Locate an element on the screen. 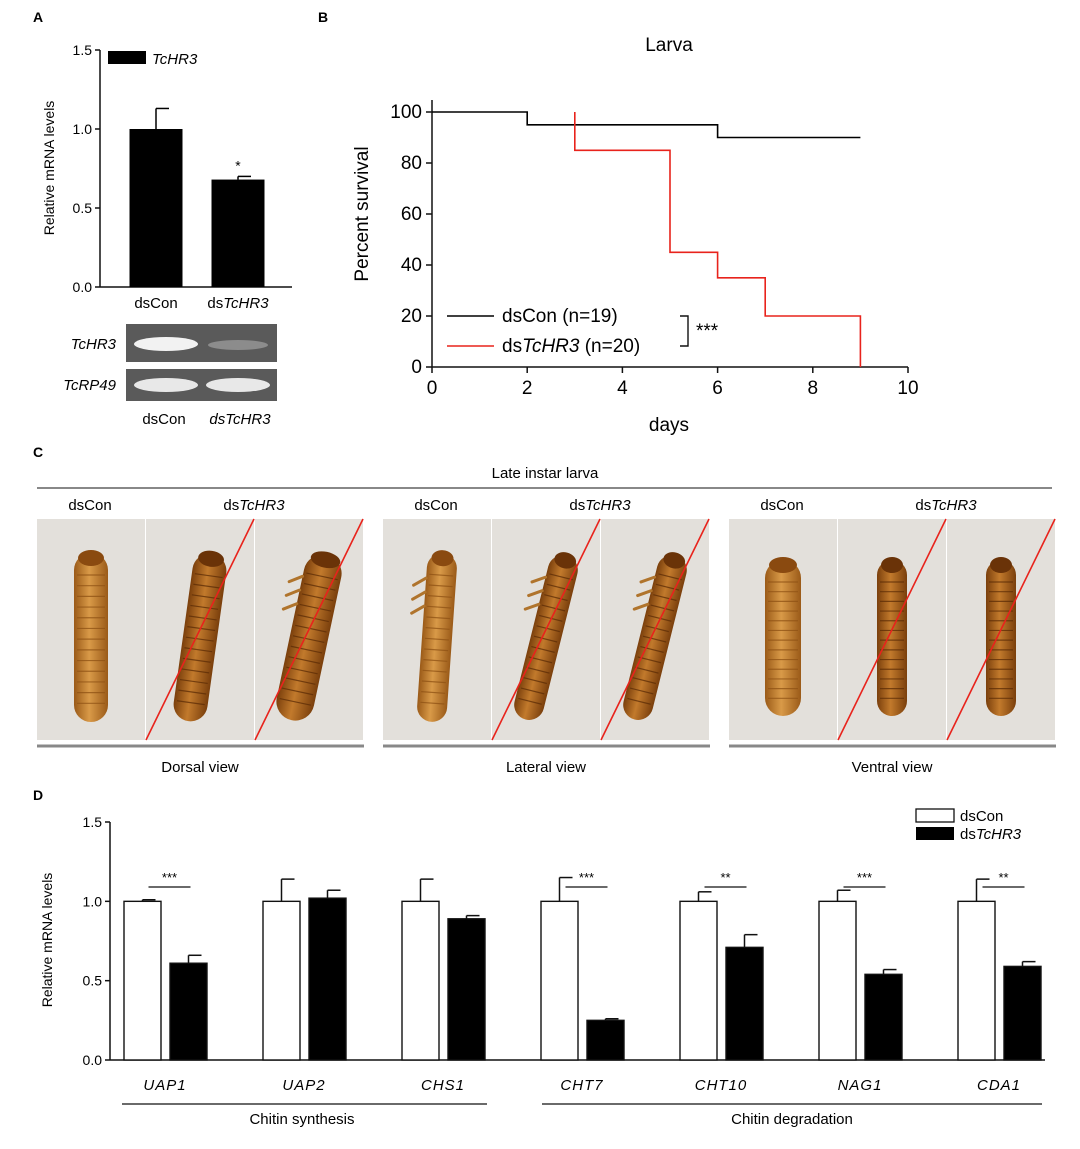 The image size is (1080, 1149). panel-b-title: Larva is located at coordinates (669, 45).